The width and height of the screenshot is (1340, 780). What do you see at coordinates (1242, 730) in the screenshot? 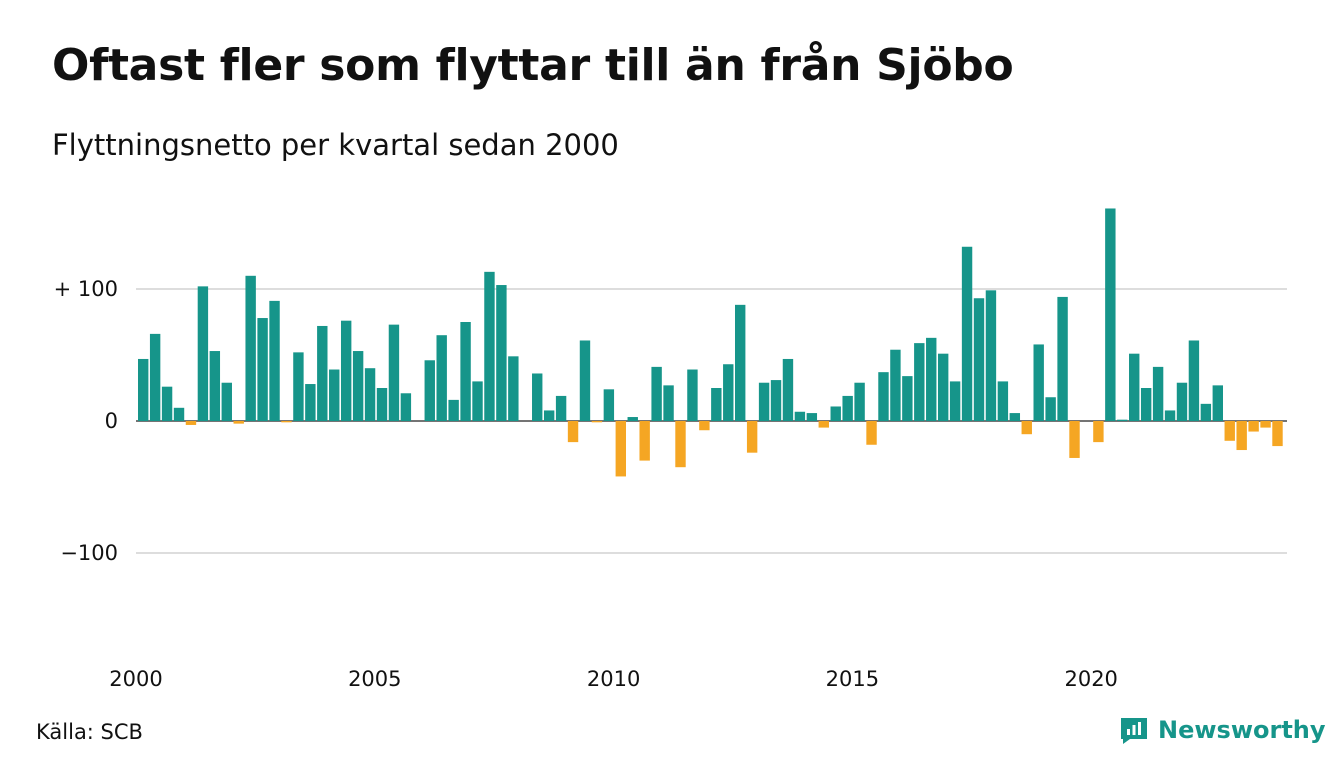
I see `brand-name: Newsworthy` at bounding box center [1242, 730].